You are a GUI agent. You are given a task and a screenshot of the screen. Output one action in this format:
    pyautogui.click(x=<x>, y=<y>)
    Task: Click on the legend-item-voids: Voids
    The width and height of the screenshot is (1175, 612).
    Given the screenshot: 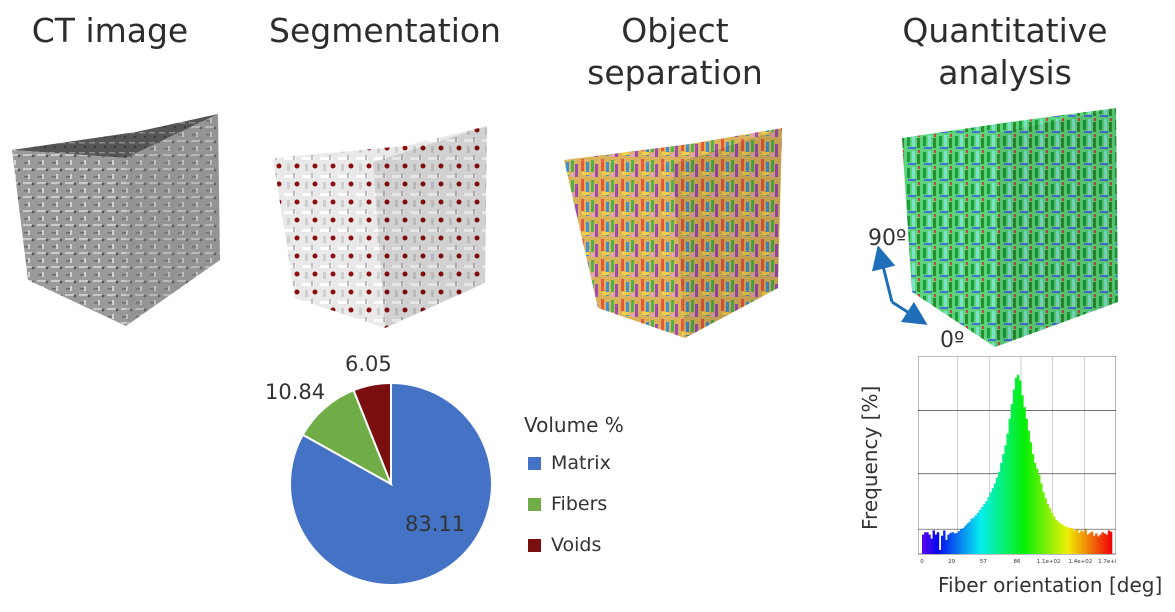 What is the action you would take?
    pyautogui.click(x=564, y=545)
    